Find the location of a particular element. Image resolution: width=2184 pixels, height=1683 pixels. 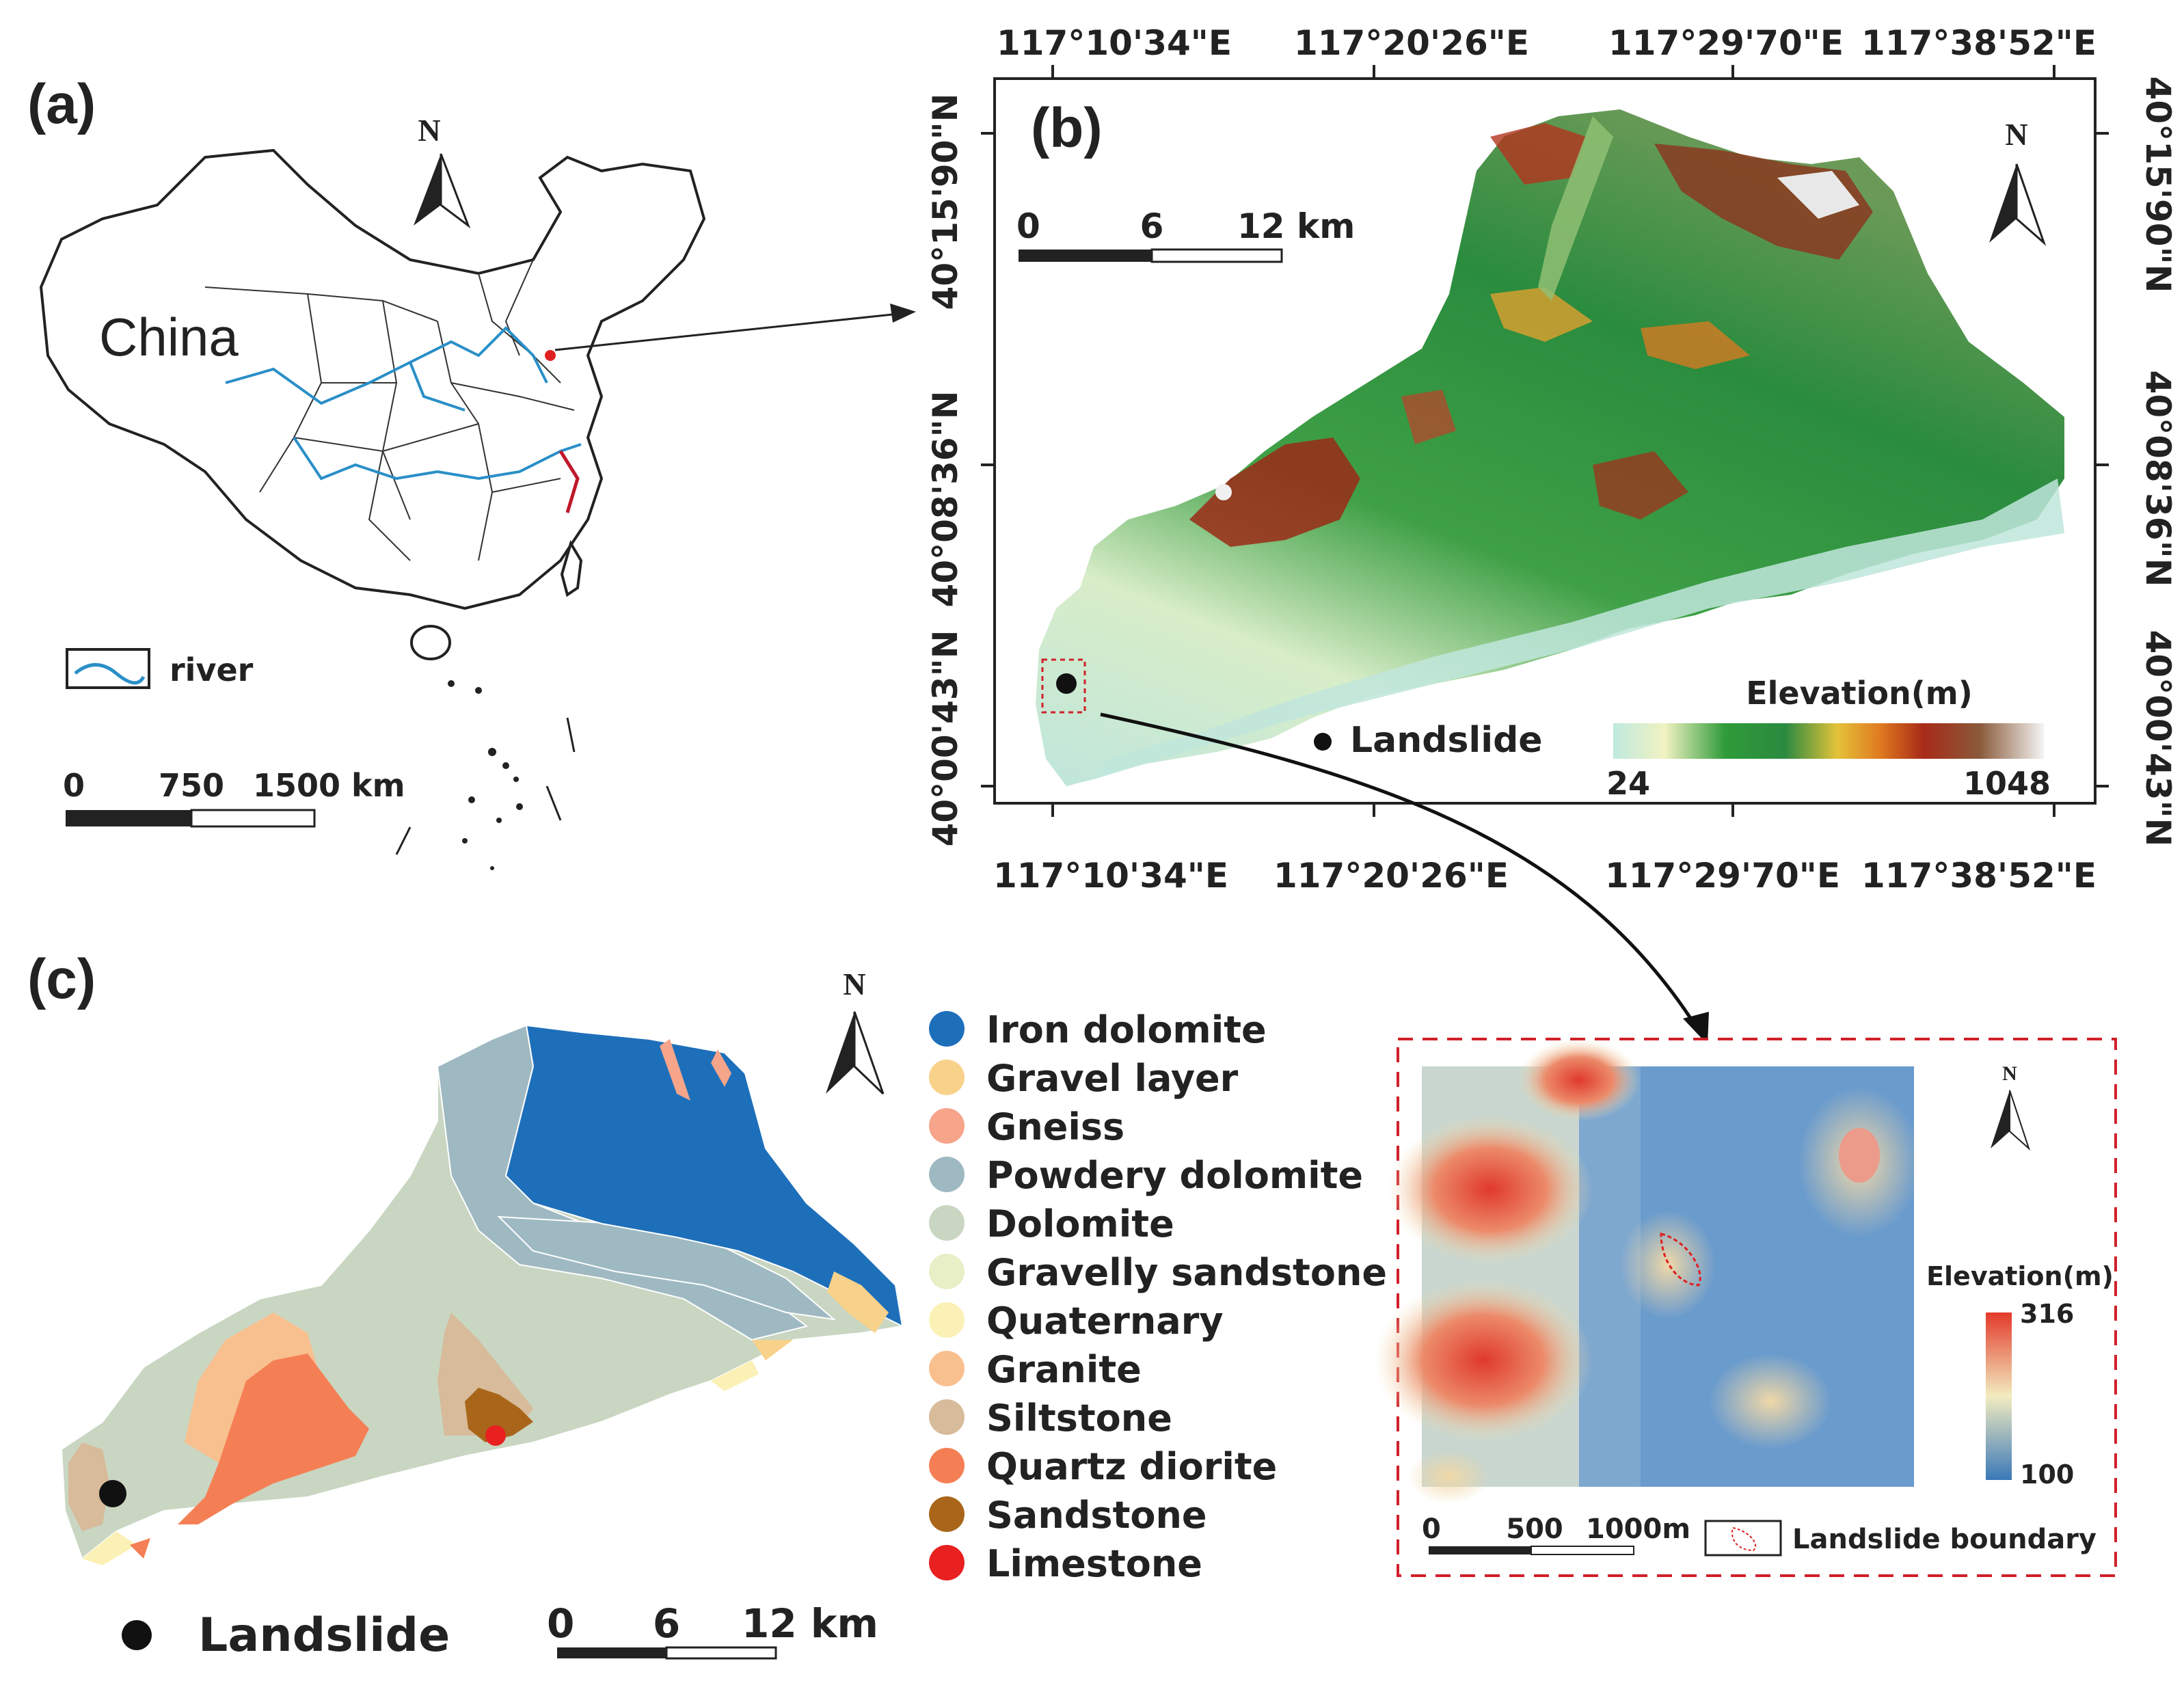

lon-bottom-4: 117°38'52"E is located at coordinates (1979, 876).